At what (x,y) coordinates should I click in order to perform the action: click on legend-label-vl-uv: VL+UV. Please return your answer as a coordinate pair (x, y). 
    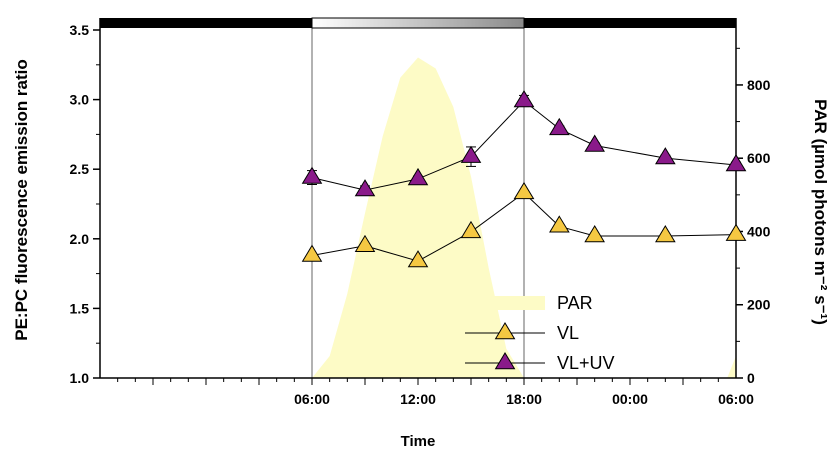
    Looking at the image, I should click on (586, 363).